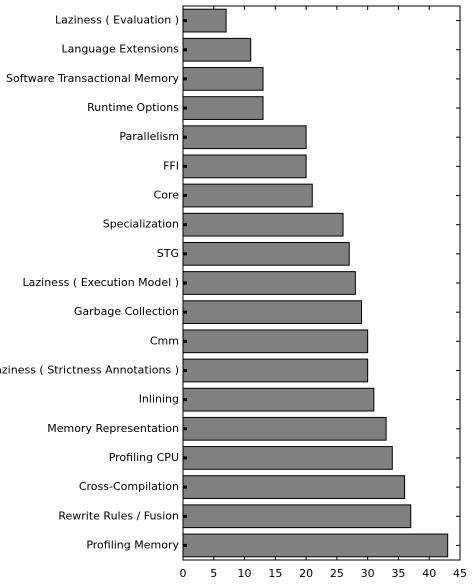  Describe the element at coordinates (149, 136) in the screenshot. I see `category-label: Parallelism` at that location.